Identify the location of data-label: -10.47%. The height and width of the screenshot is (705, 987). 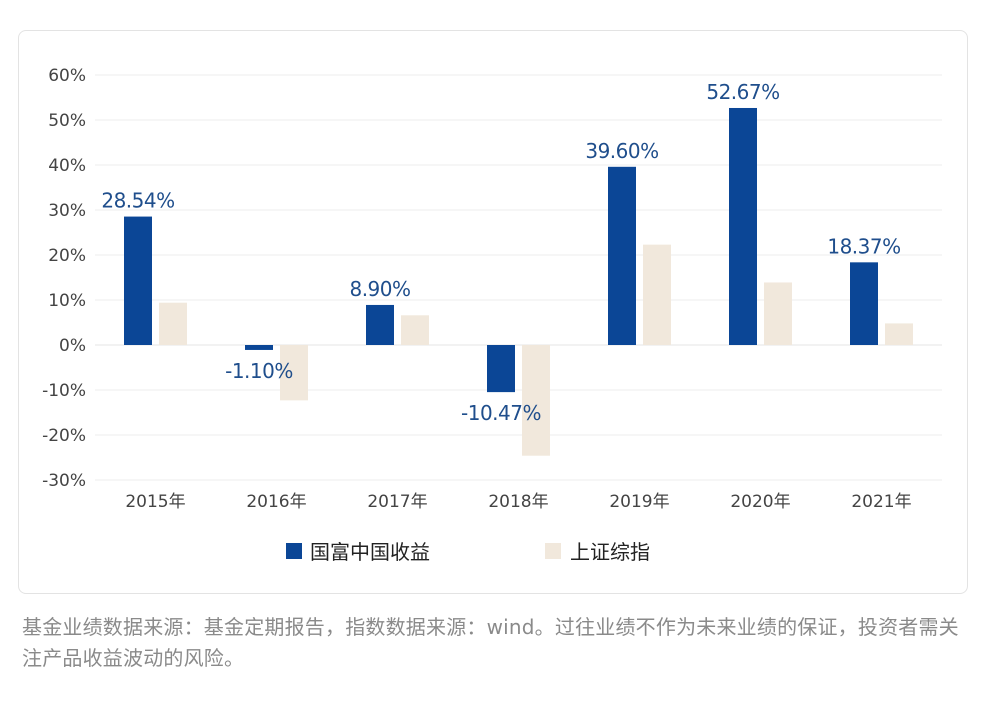
(501, 413).